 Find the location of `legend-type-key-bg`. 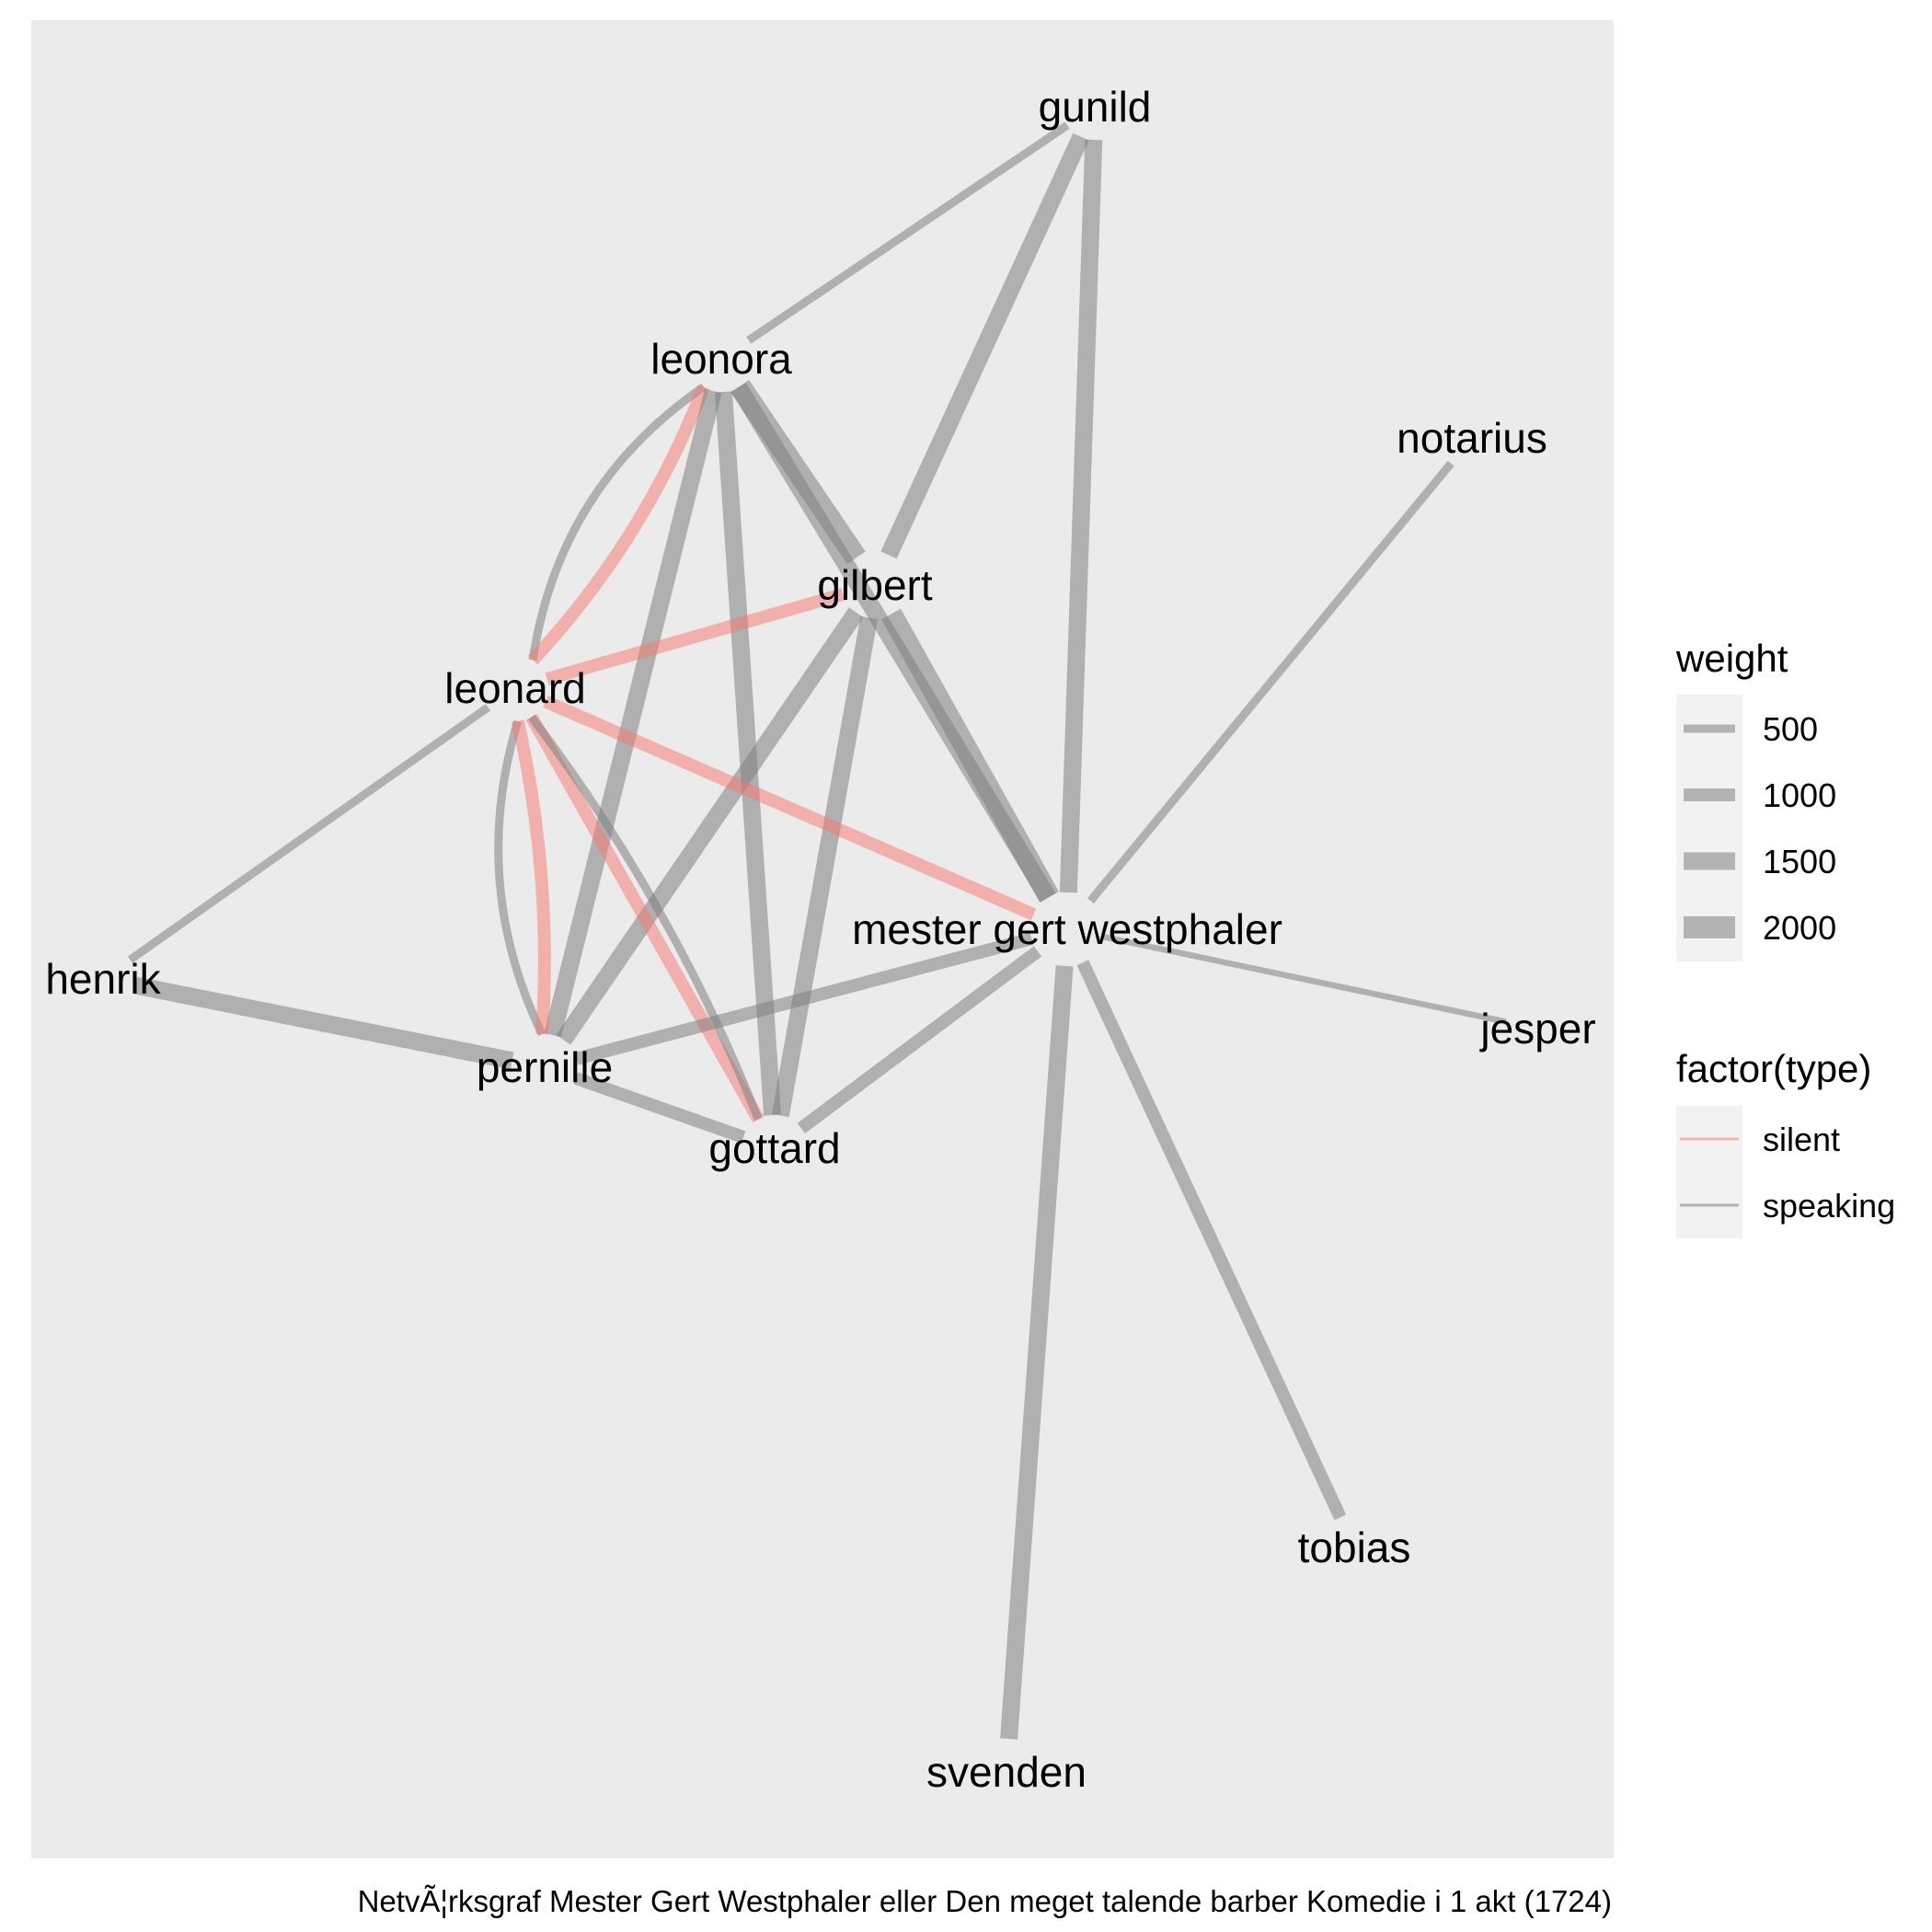

legend-type-key-bg is located at coordinates (1709, 1172).